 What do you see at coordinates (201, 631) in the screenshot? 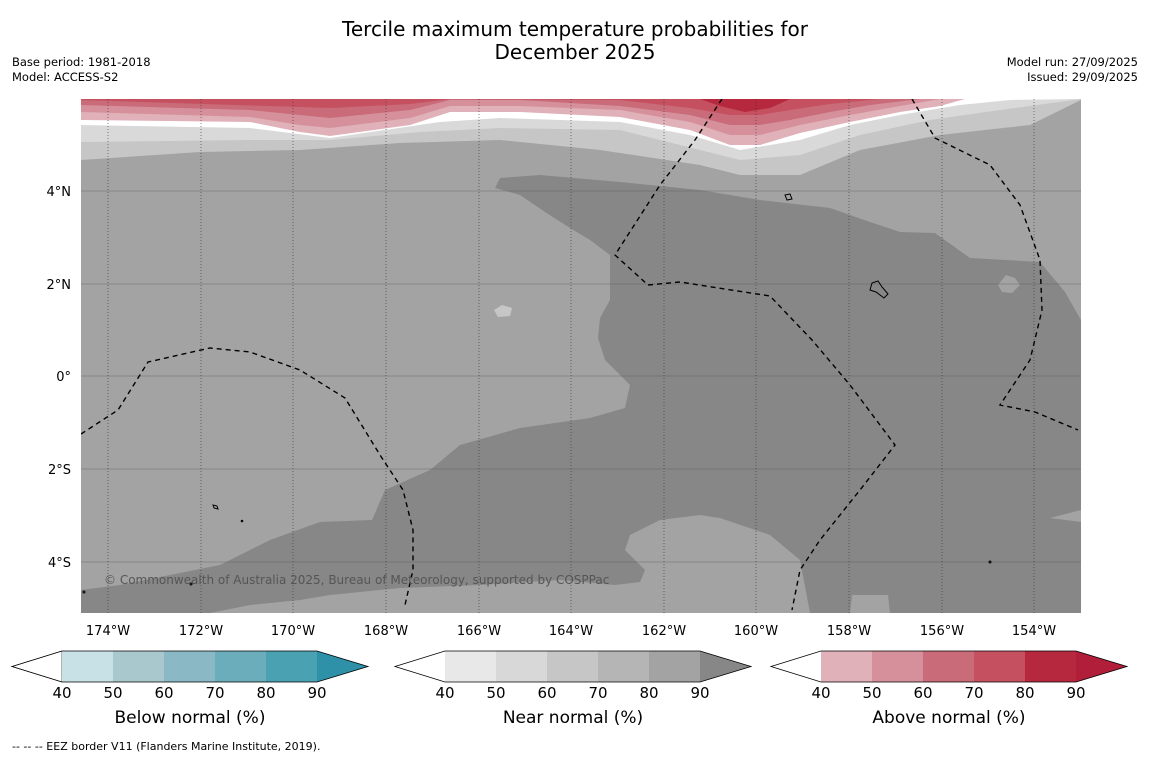
I see `lon-label-172w: 172°W` at bounding box center [201, 631].